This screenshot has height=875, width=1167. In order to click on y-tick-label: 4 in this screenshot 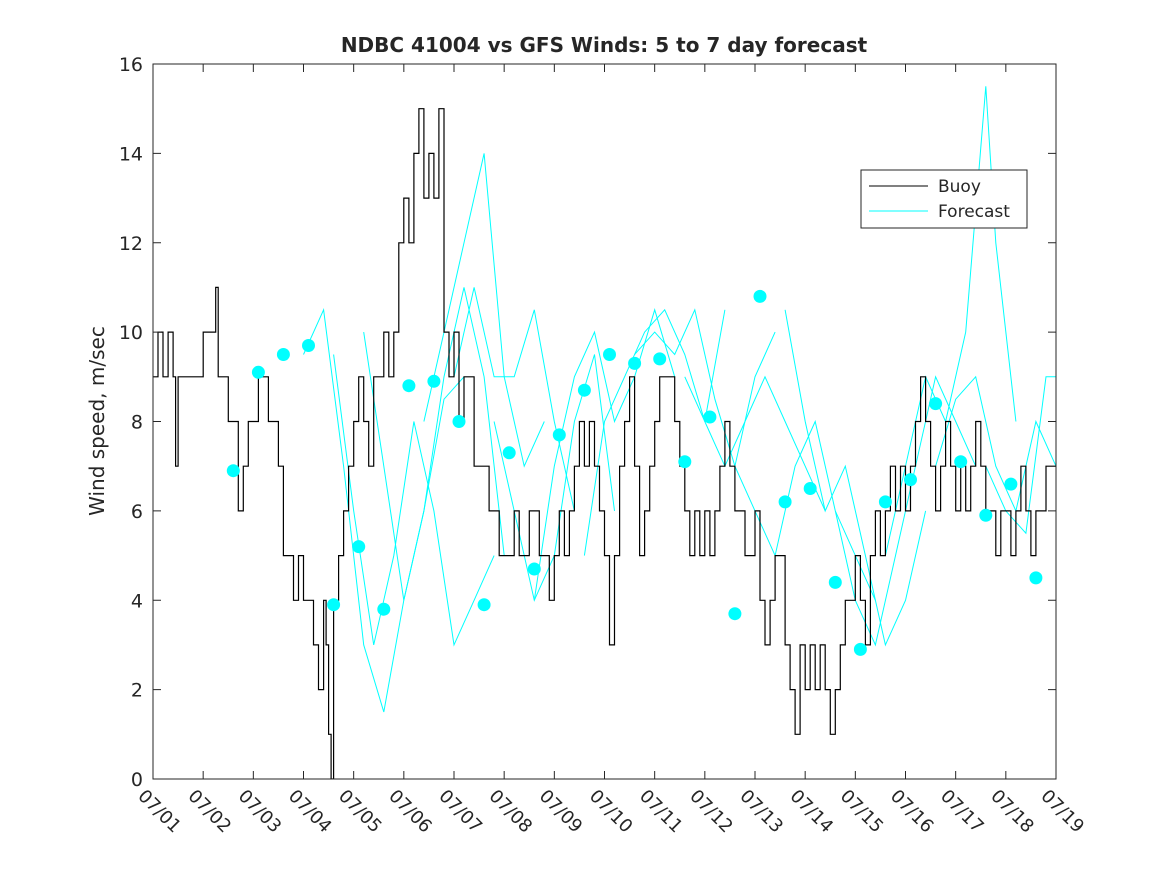, I will do `click(137, 601)`.